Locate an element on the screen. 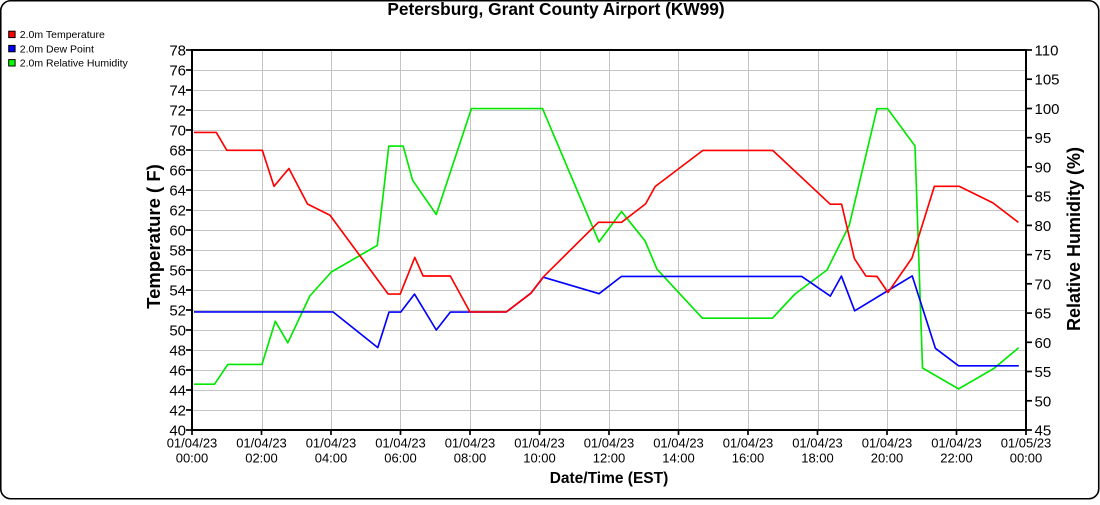 The image size is (1100, 505). svg-text: 58 is located at coordinates (177, 251).